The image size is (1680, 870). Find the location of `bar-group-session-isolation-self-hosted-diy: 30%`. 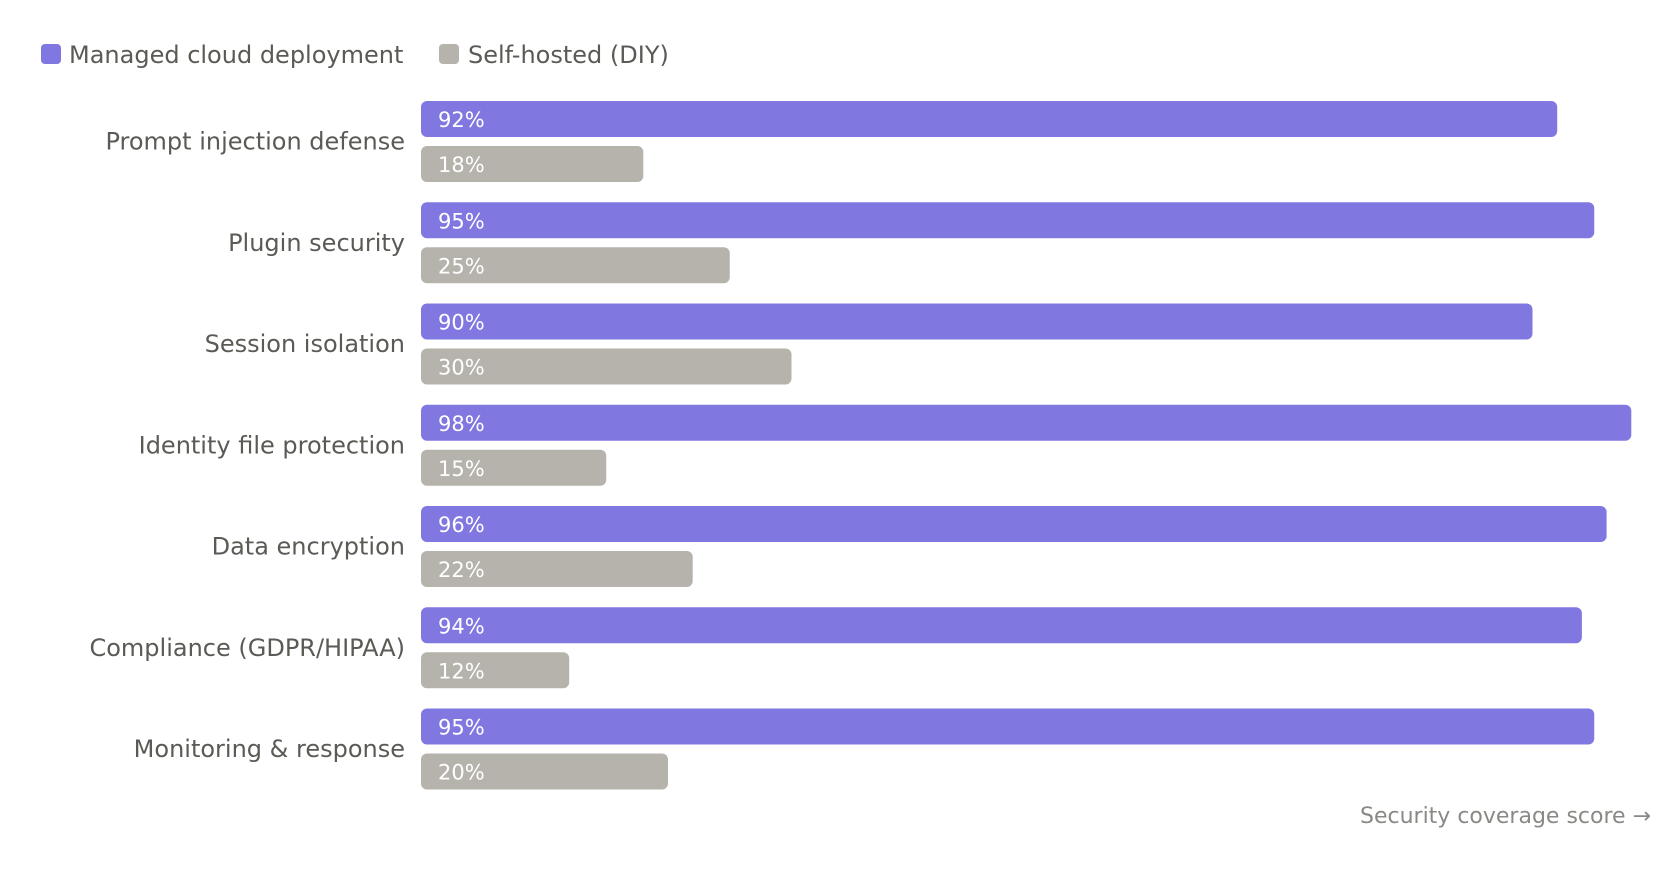

bar-group-session-isolation-self-hosted-diy: 30% is located at coordinates (606, 366).